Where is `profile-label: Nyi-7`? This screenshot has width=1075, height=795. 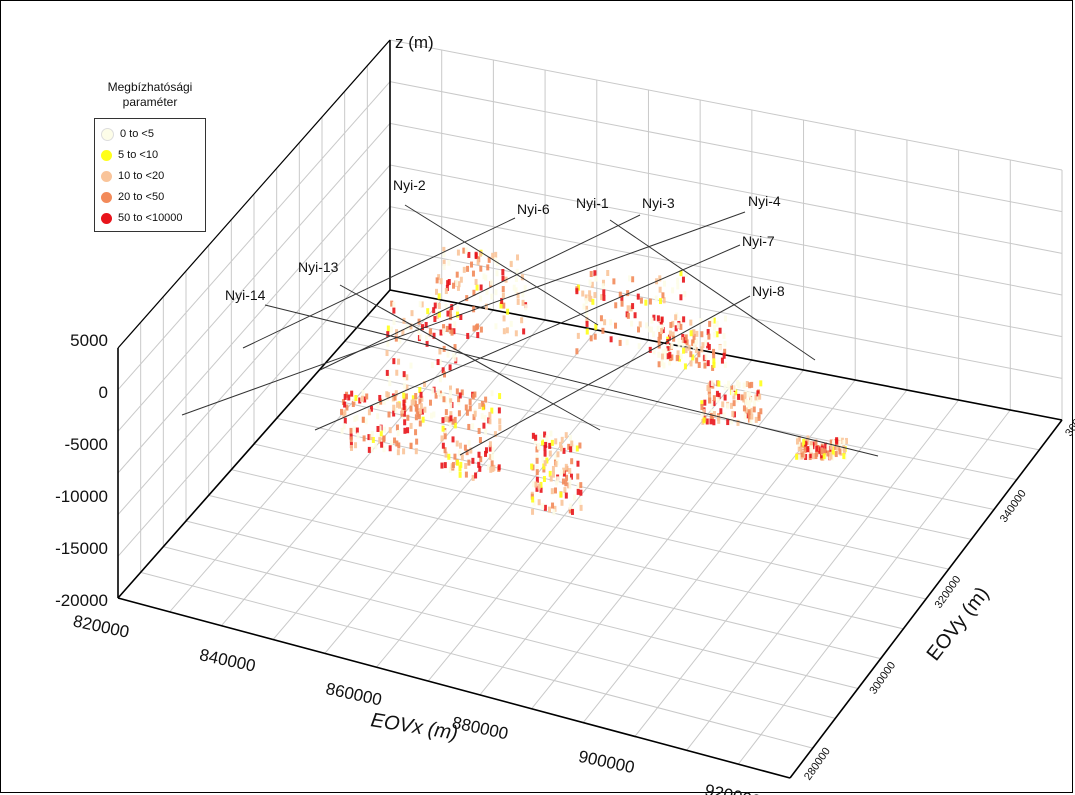
profile-label: Nyi-7 is located at coordinates (758, 241).